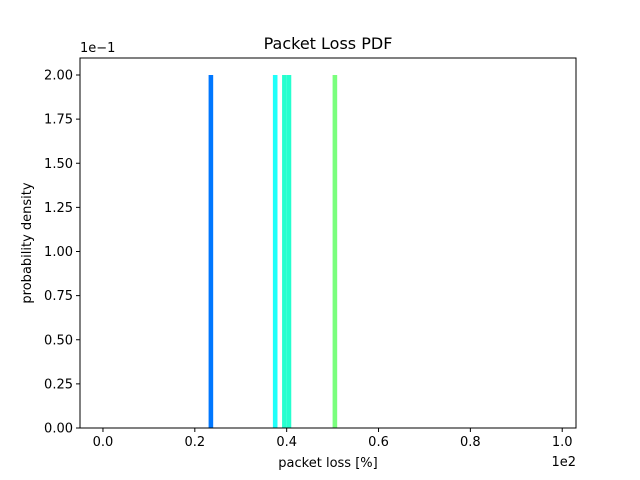 This screenshot has height=480, width=640. Describe the element at coordinates (58, 429) in the screenshot. I see `y-tick-label: 0.00` at that location.